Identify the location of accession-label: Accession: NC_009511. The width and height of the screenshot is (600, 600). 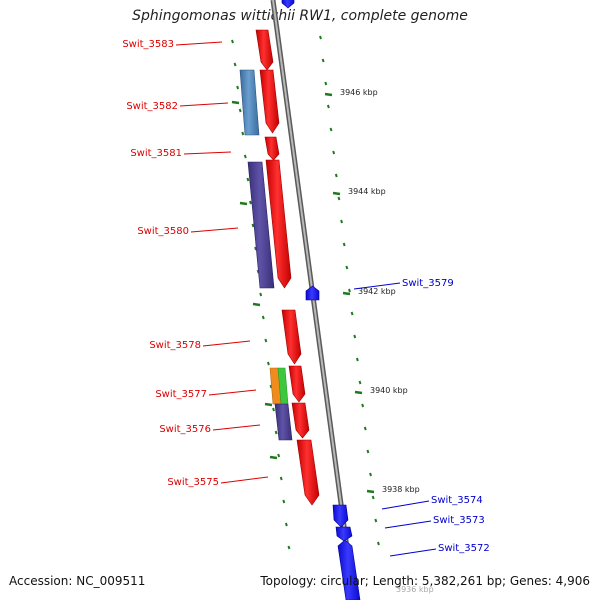
(77, 581).